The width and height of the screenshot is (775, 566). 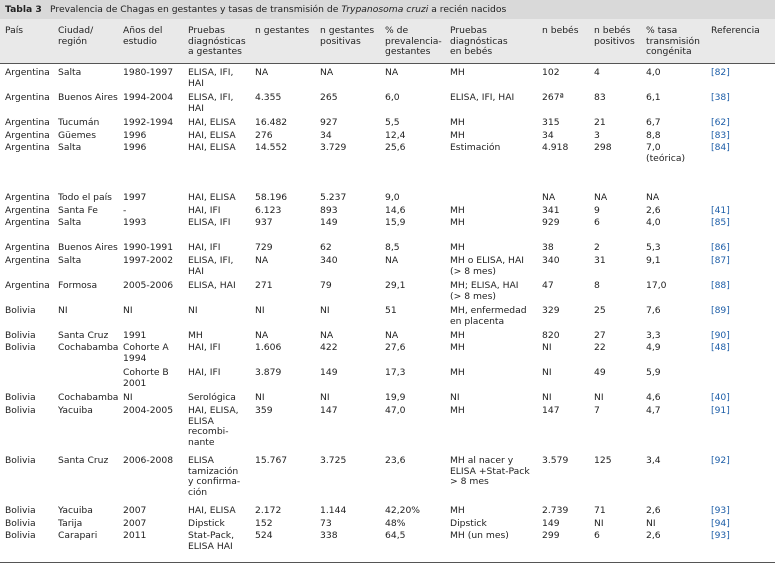 I want to click on reference-link: [92], so click(x=720, y=460).